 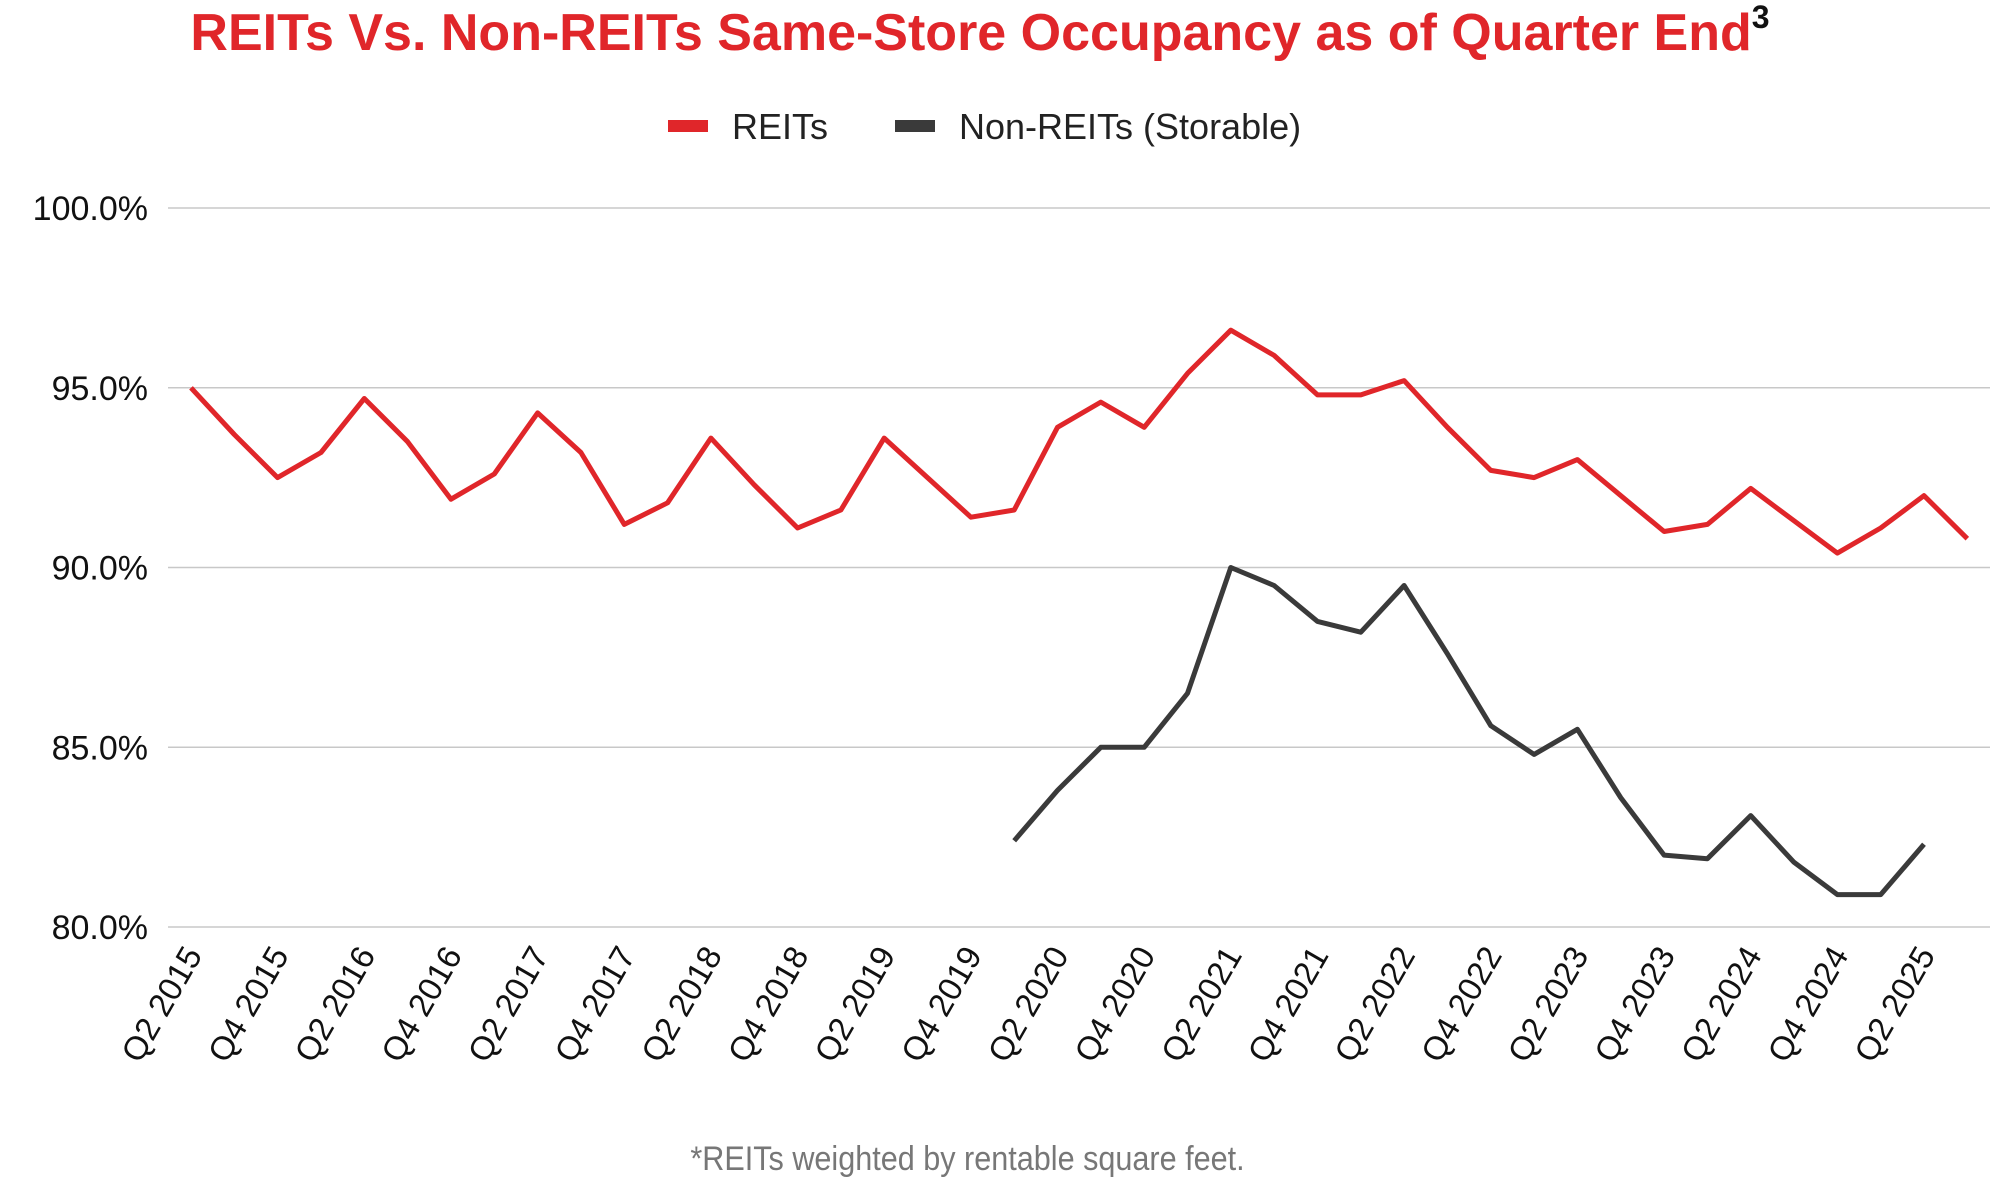 What do you see at coordinates (1460, 1004) in the screenshot?
I see `x-tick-label: Q4 2022` at bounding box center [1460, 1004].